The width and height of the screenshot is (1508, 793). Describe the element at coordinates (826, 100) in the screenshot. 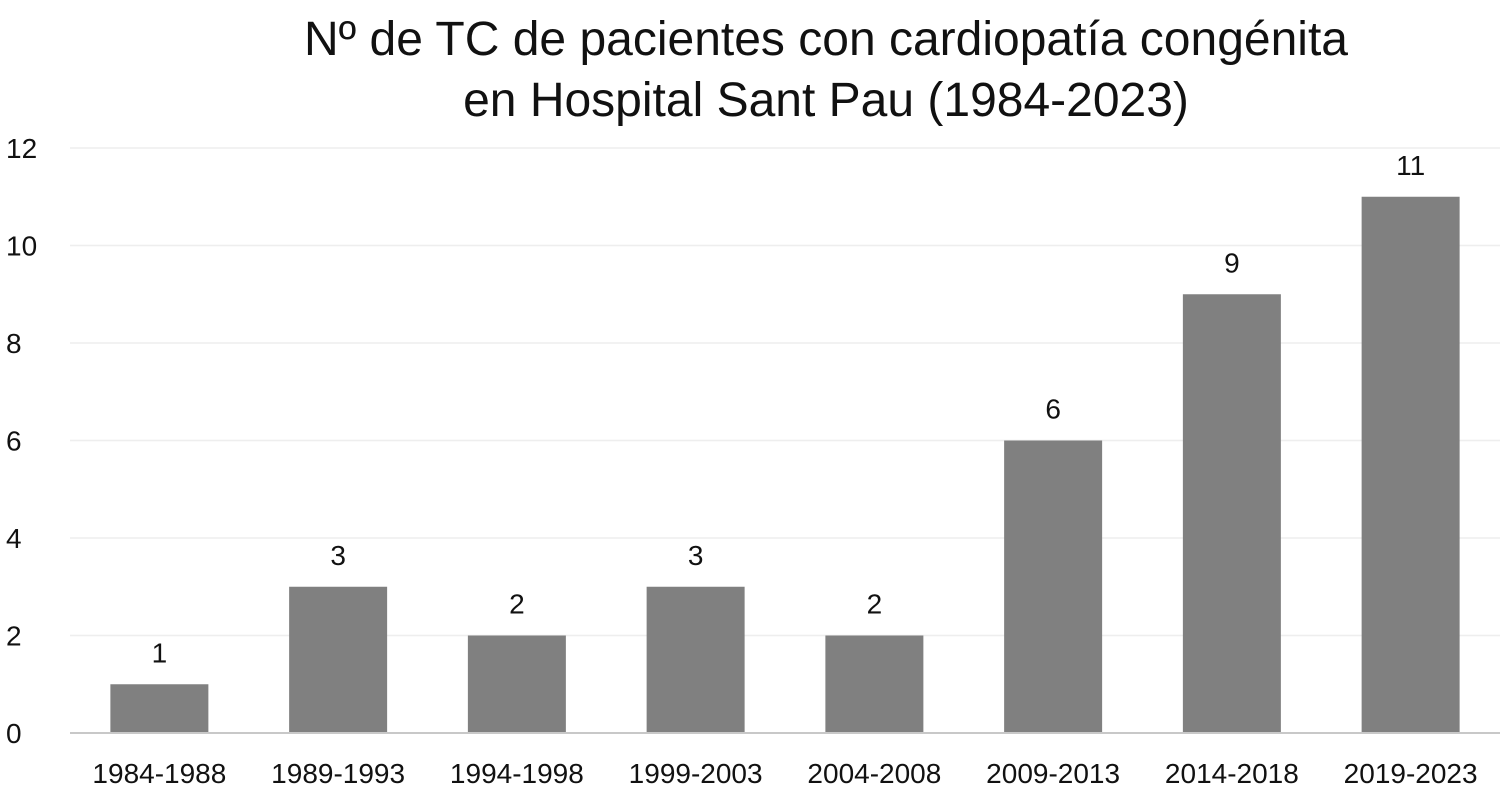

I see `chart-title-line-2: en Hospital Sant Pau (1984-2023)` at that location.